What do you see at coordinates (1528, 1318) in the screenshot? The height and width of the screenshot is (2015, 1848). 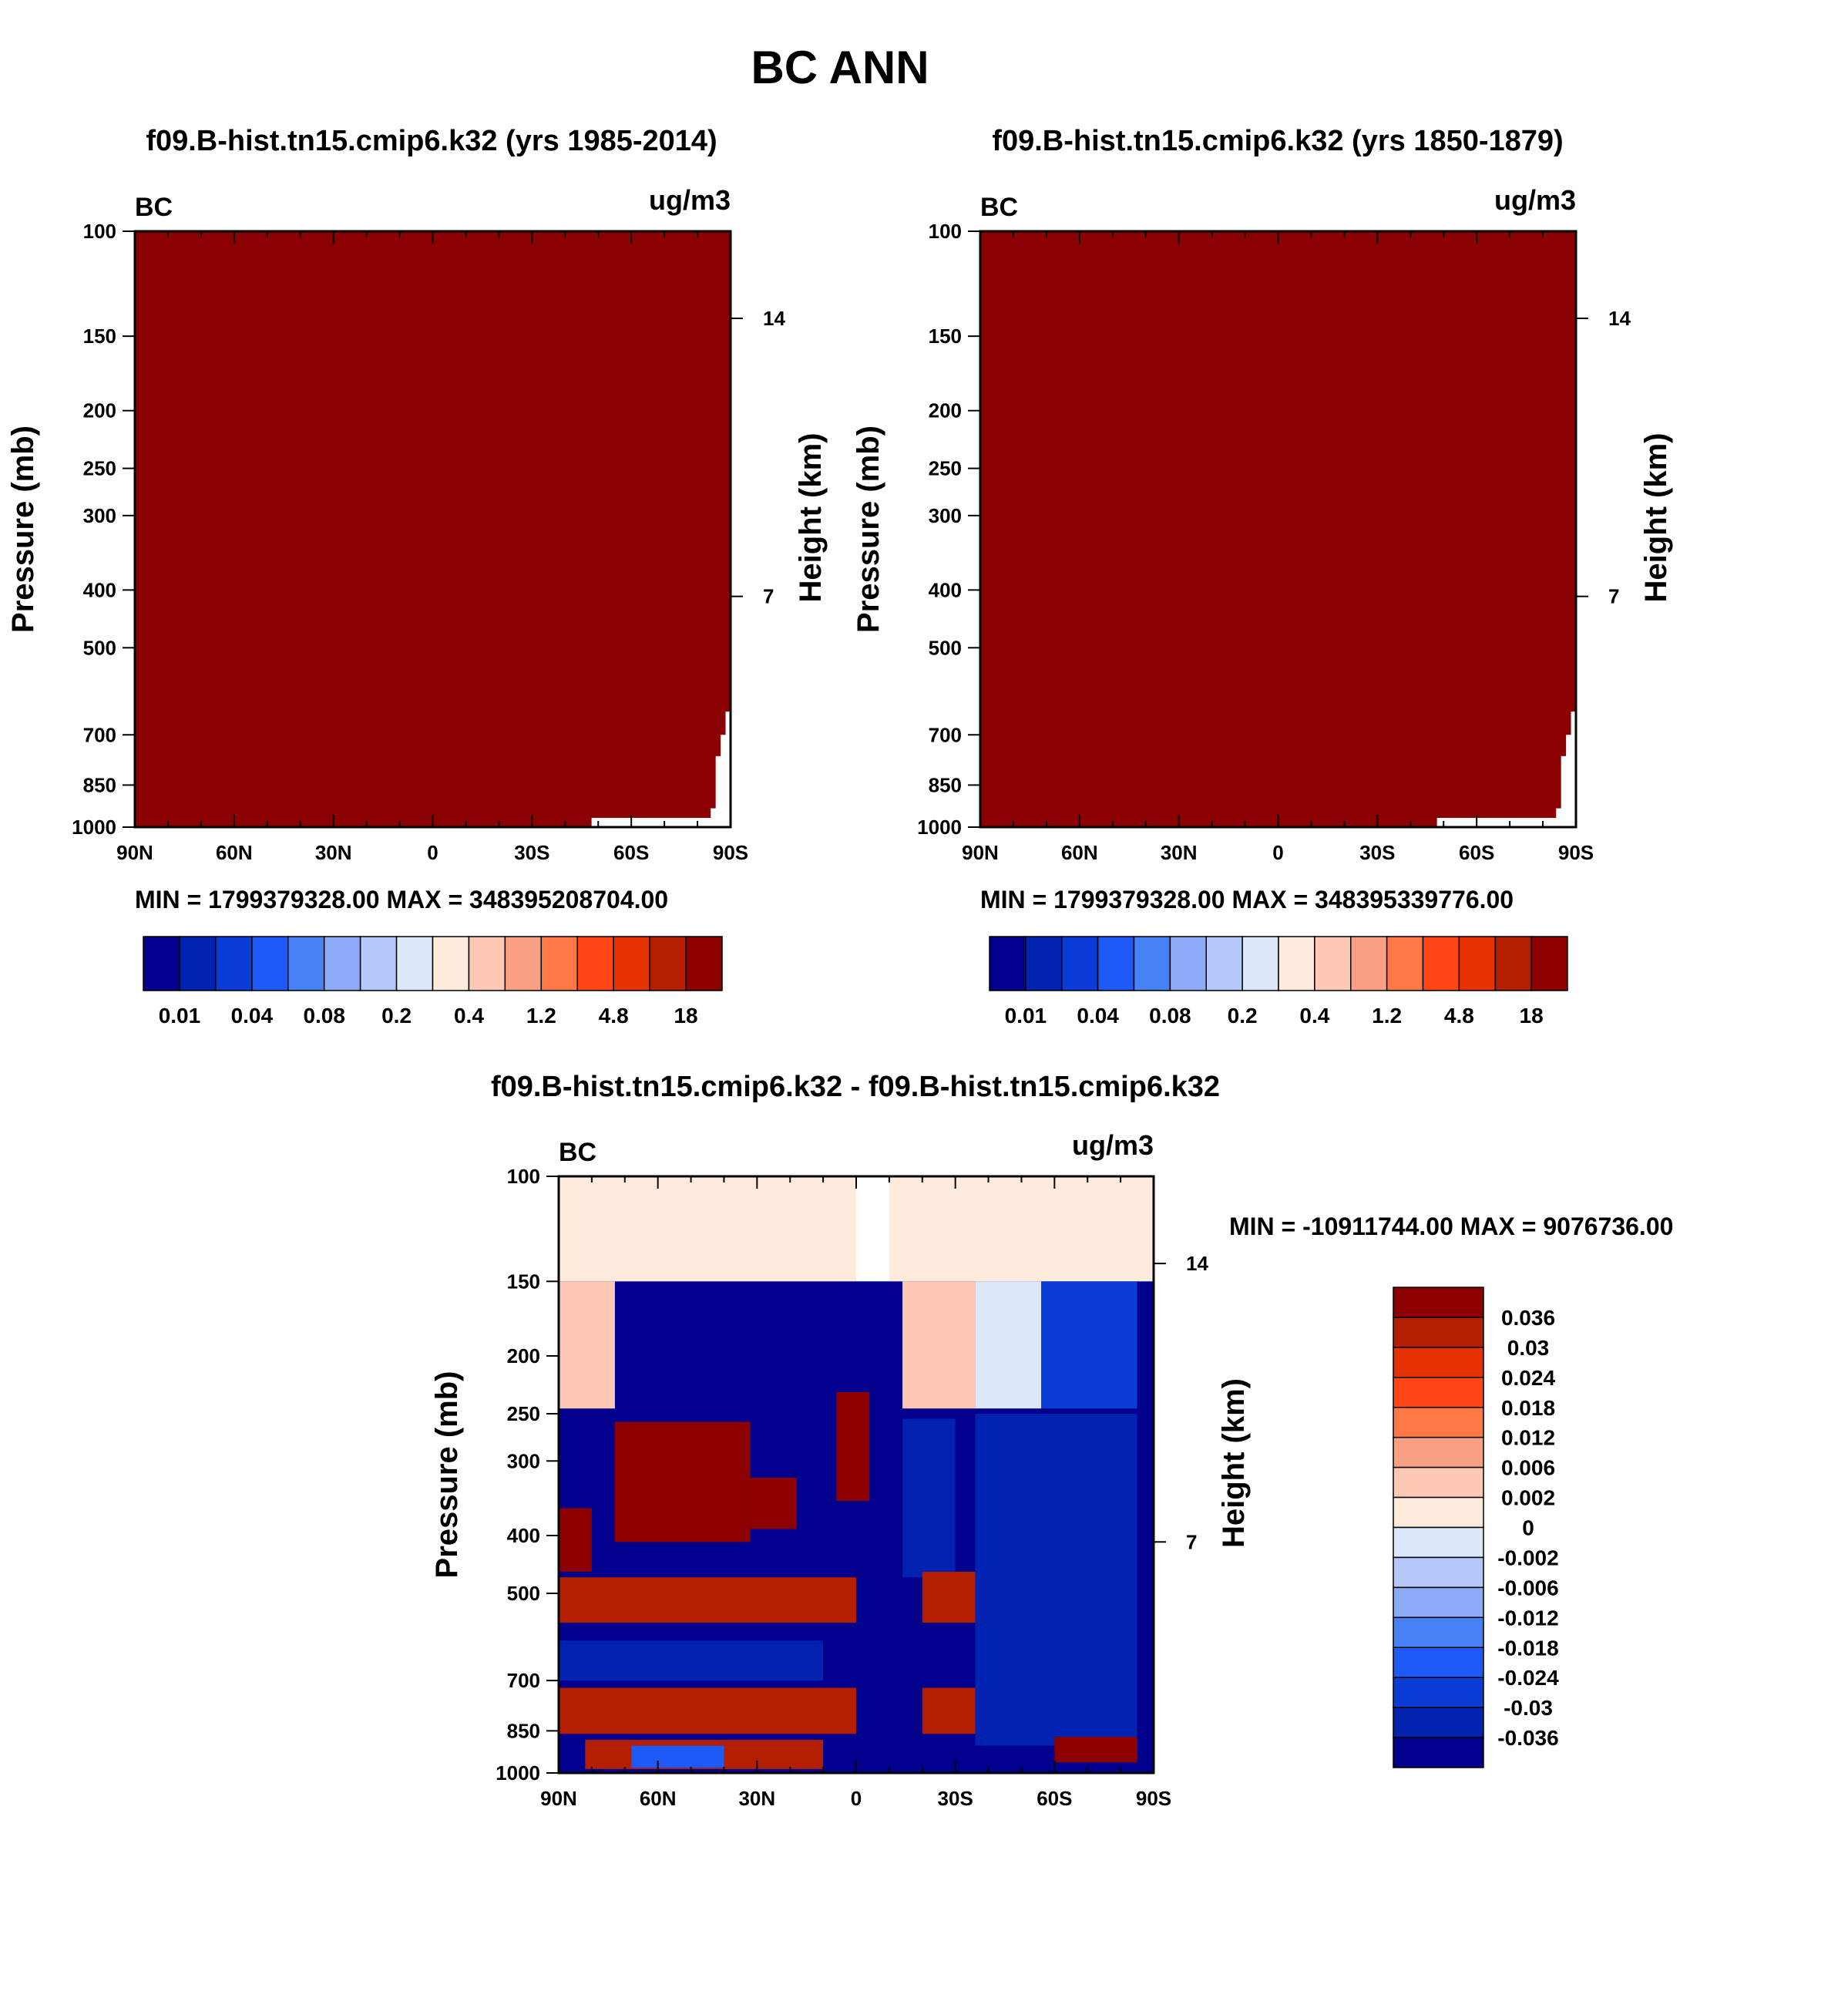 I see `colorbar-label: 0.036` at bounding box center [1528, 1318].